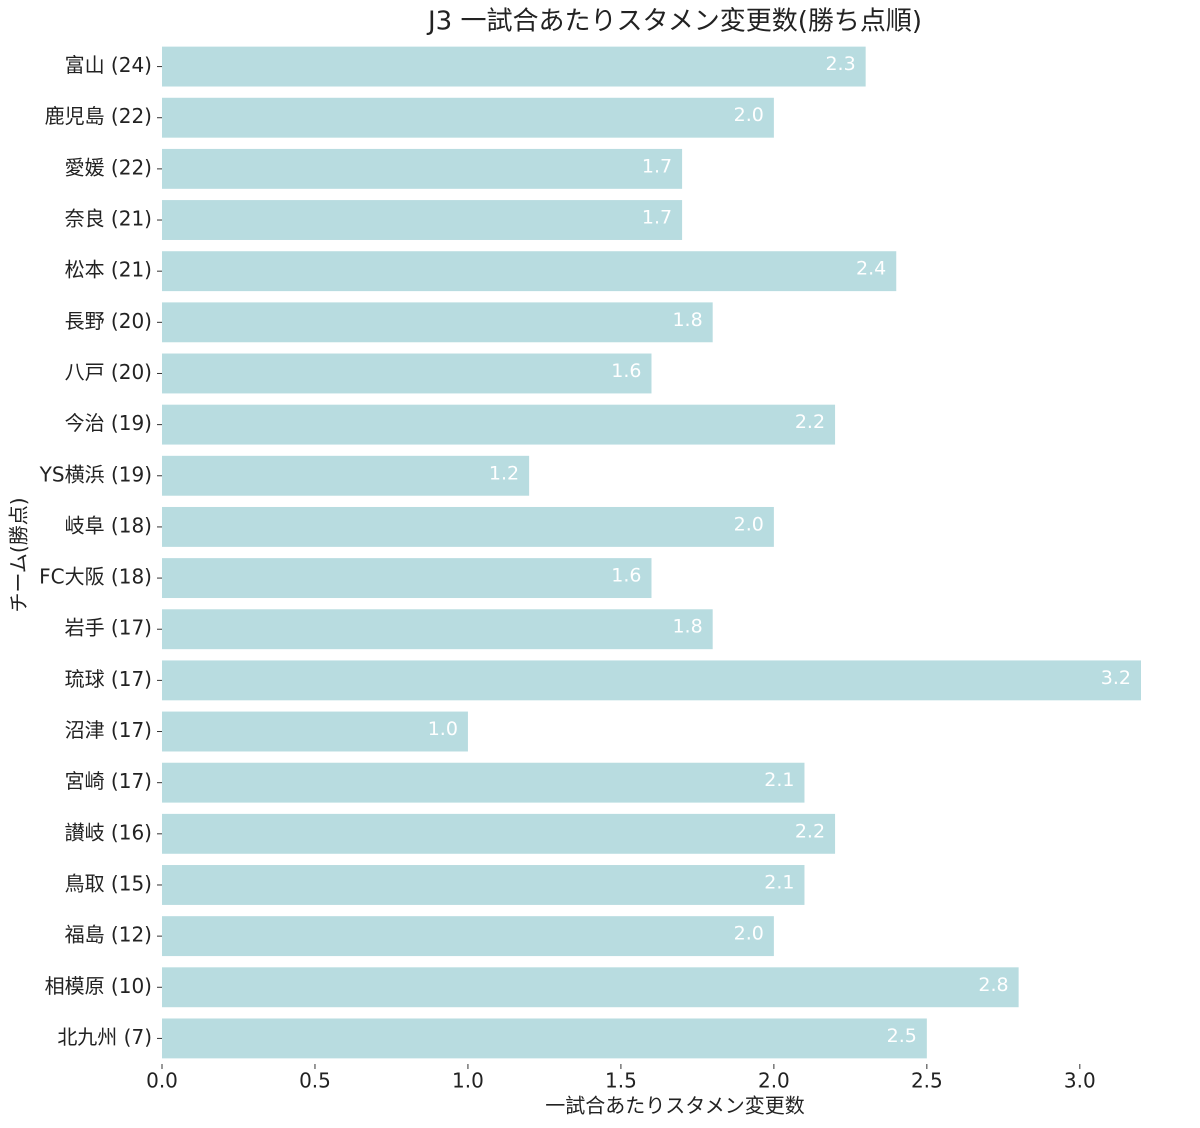 This screenshot has width=1200, height=1128. Describe the element at coordinates (1080, 1081) in the screenshot. I see `x-tick-label: 3.0` at that location.